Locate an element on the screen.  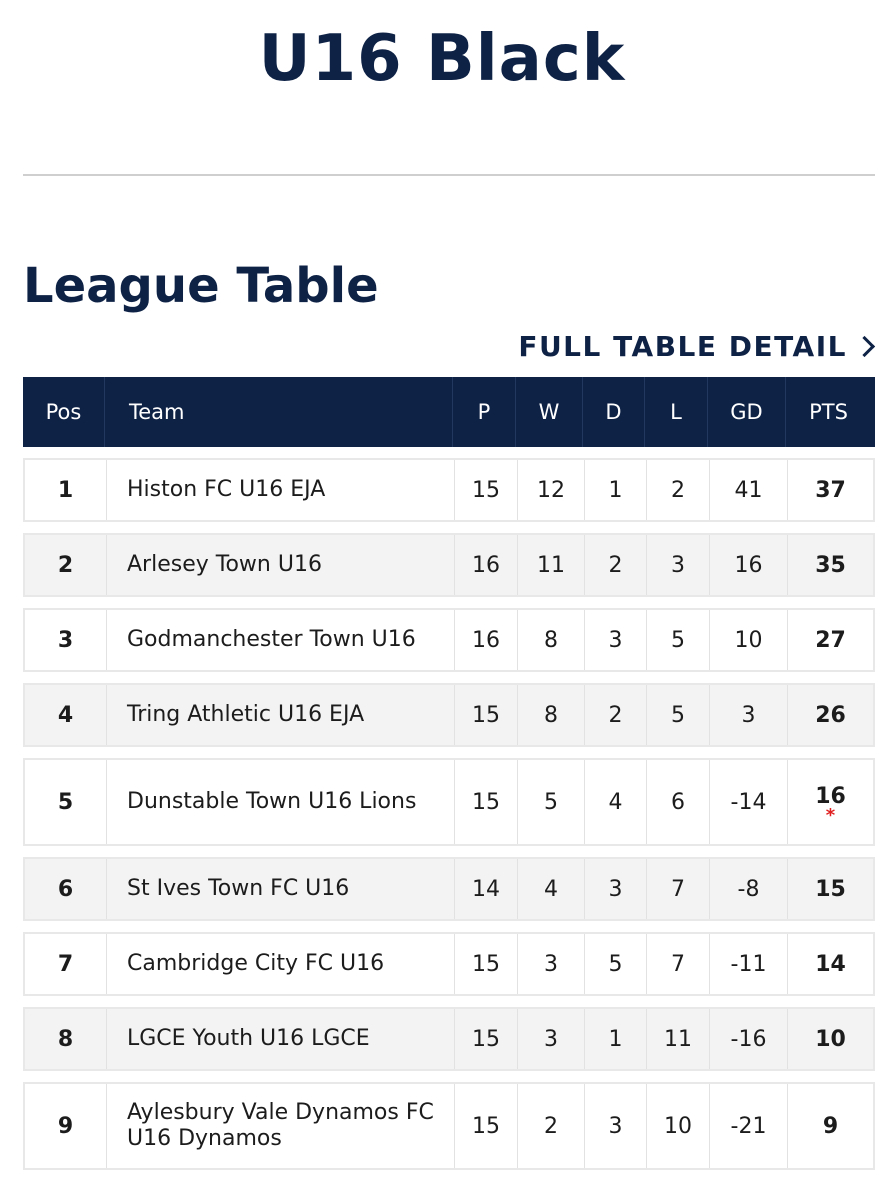
points-value: 9 is located at coordinates (830, 1126).